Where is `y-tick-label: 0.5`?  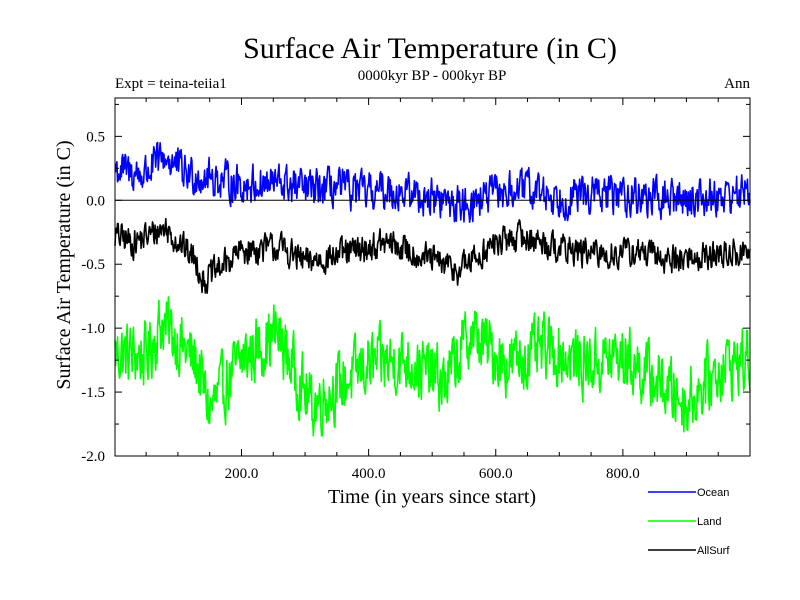
y-tick-label: 0.5 is located at coordinates (95, 137).